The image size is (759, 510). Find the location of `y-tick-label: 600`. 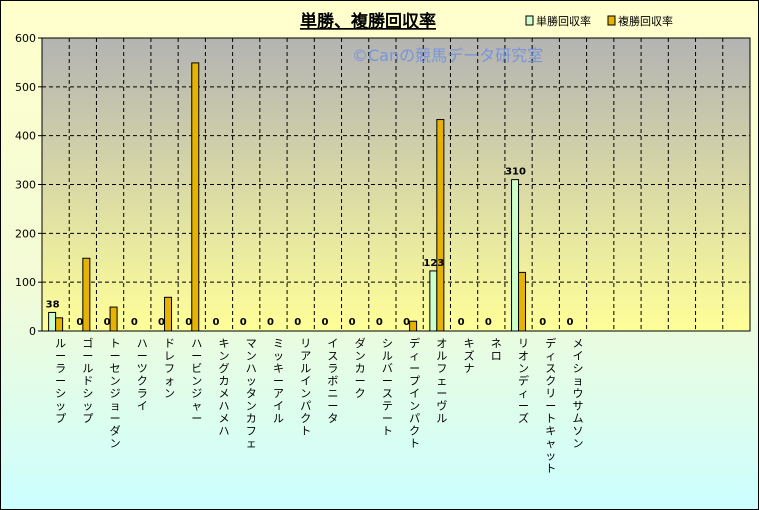

y-tick-label: 600 is located at coordinates (25, 38).